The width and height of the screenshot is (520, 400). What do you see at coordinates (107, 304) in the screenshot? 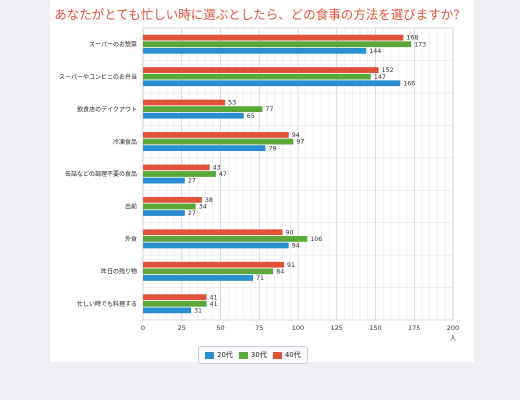
I see `category-label: 忙しい時でも料理する` at bounding box center [107, 304].